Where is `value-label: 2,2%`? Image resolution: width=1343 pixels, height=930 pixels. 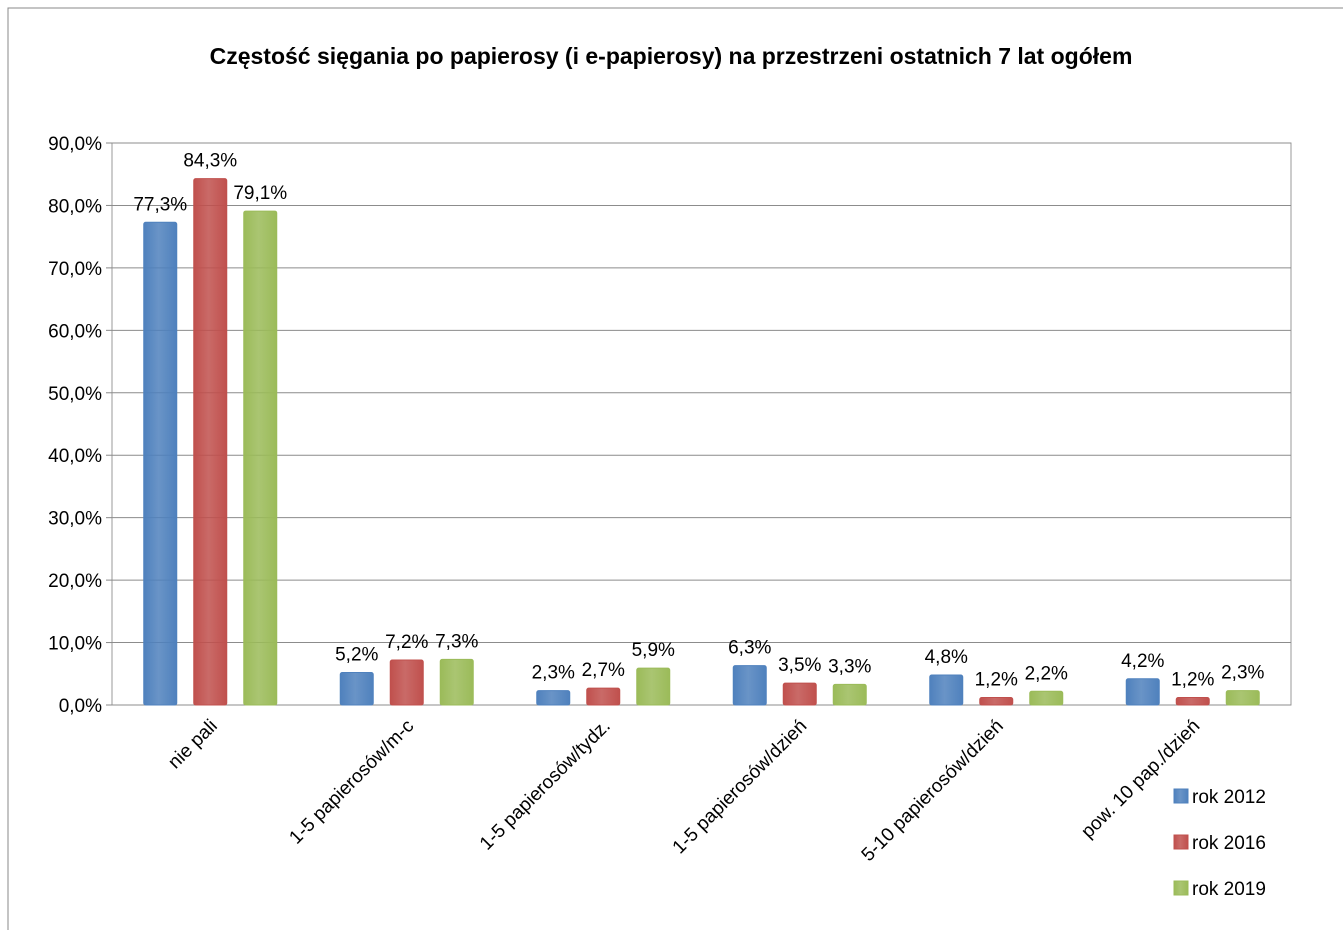 value-label: 2,2% is located at coordinates (1046, 673).